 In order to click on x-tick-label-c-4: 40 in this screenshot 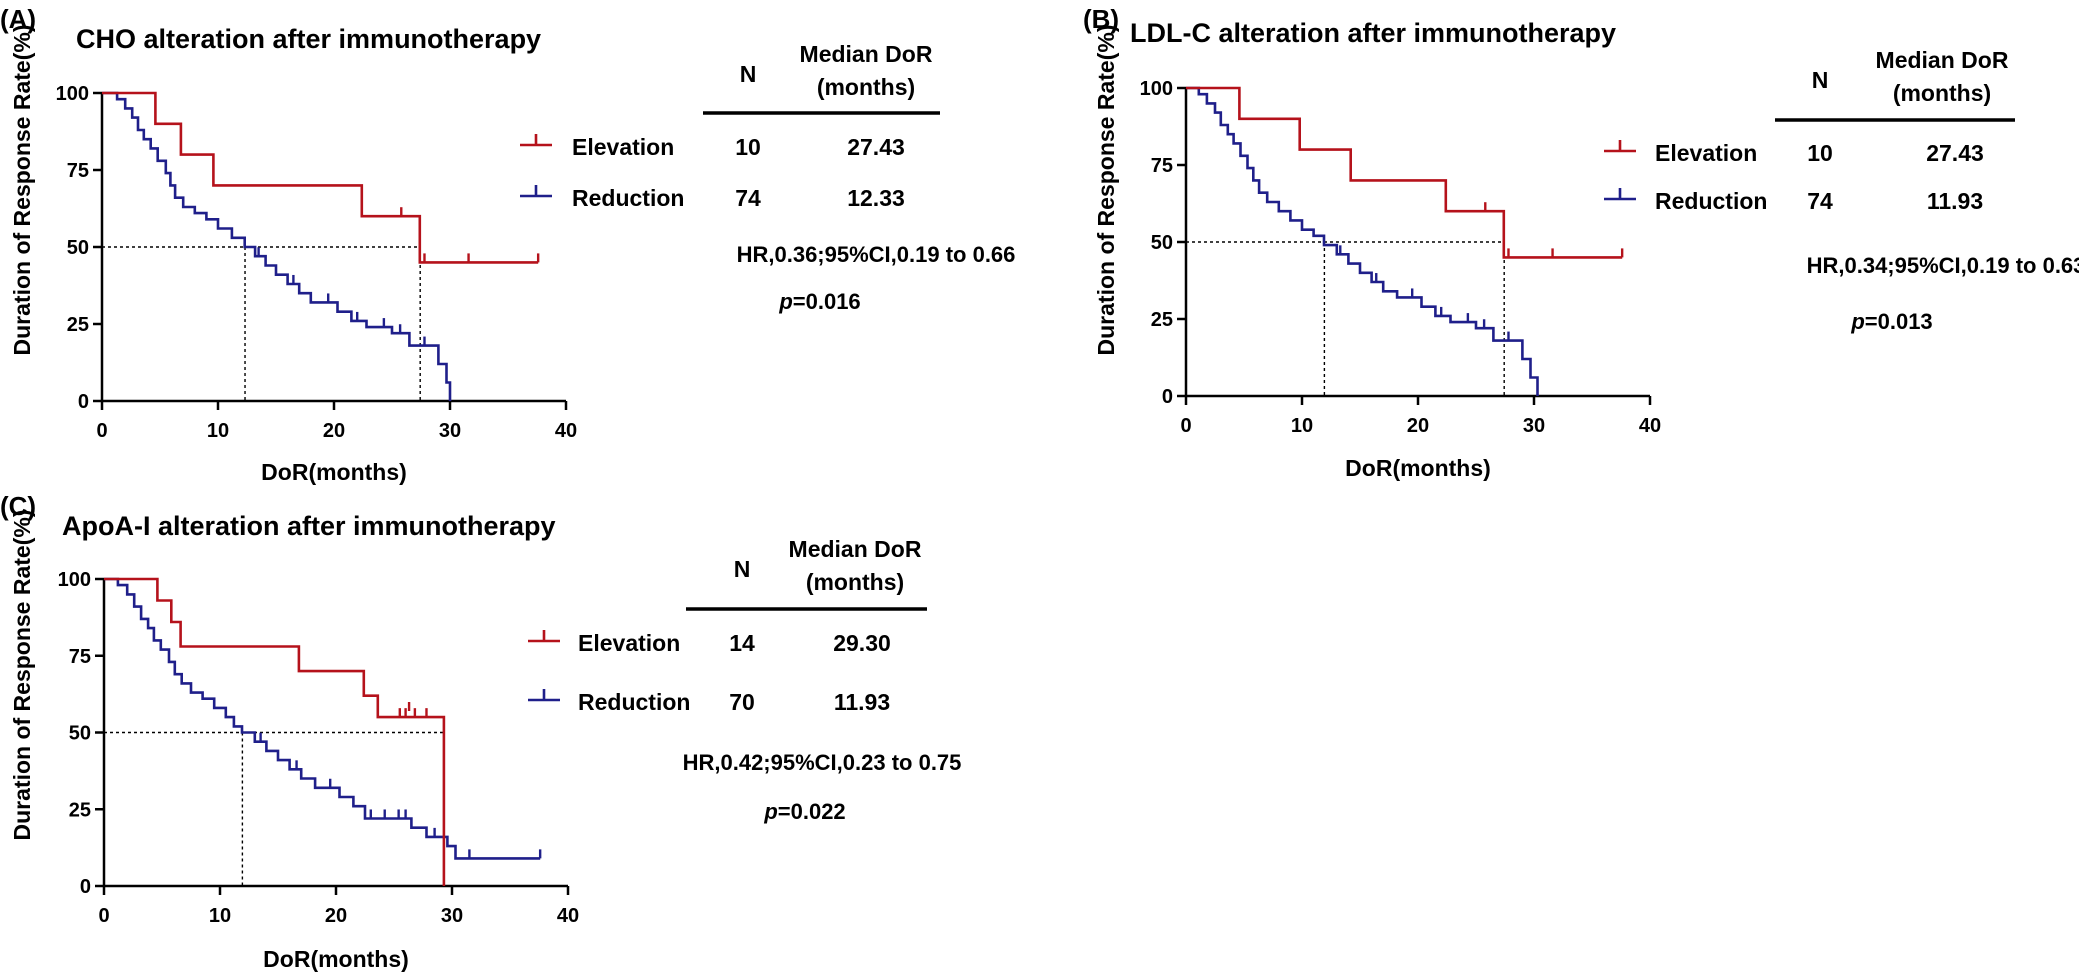, I will do `click(568, 916)`.